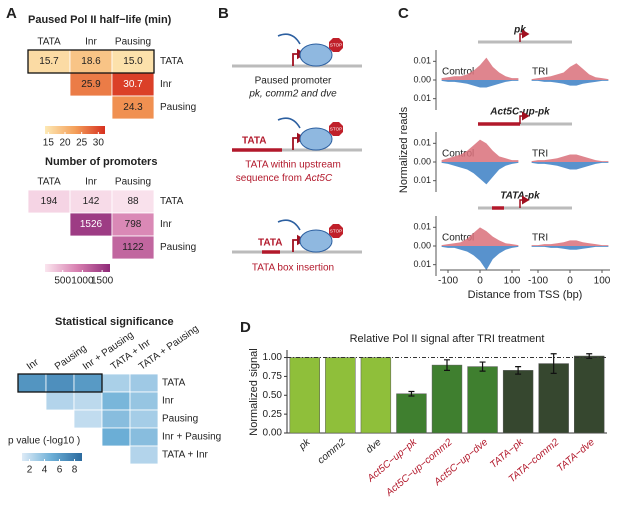 The height and width of the screenshot is (512, 617). I want to click on x-tick-label: 0, so click(570, 281).